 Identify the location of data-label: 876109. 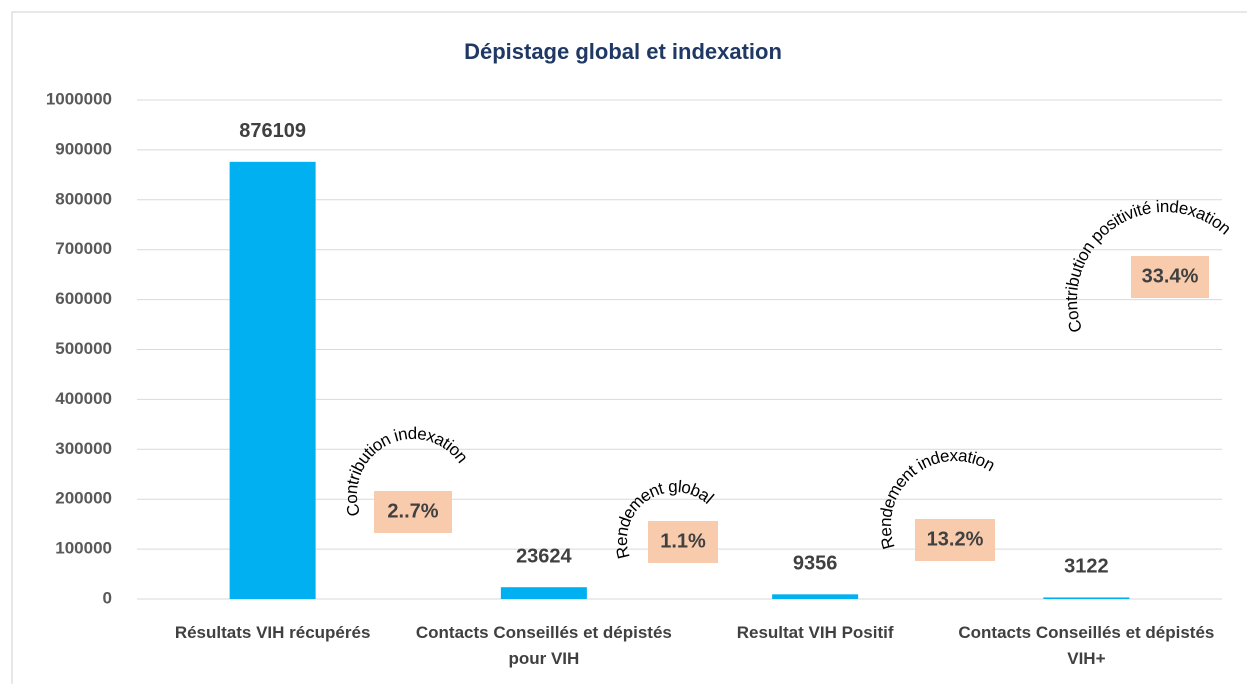
(272, 131).